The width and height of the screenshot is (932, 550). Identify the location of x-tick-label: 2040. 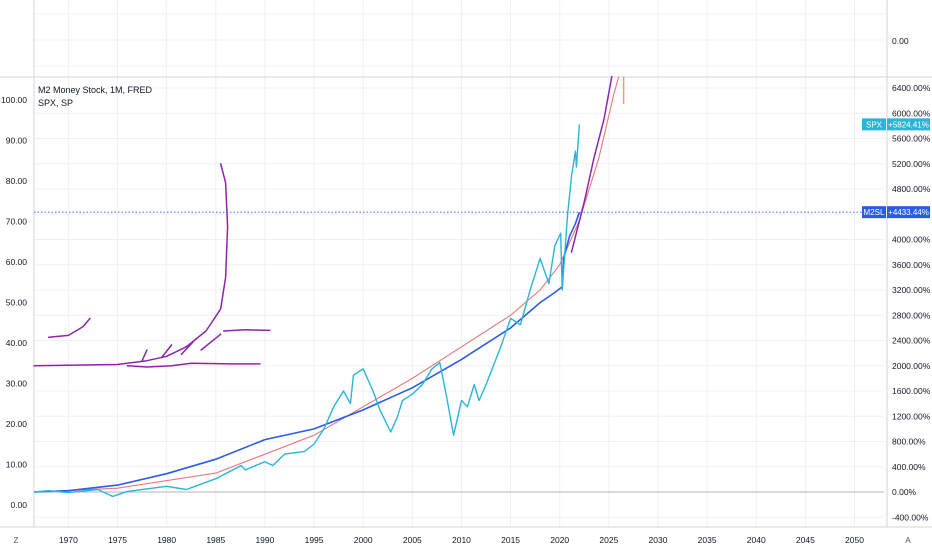
(756, 540).